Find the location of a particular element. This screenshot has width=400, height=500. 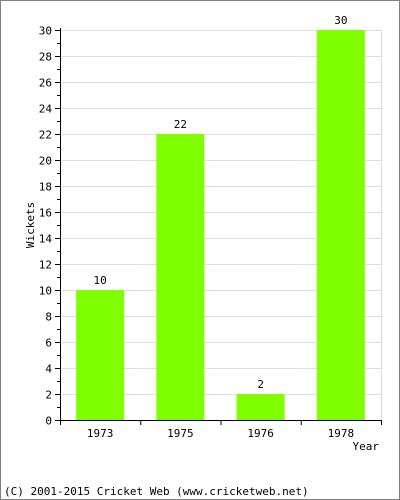

x-tick-label: 1975 is located at coordinates (180, 433).